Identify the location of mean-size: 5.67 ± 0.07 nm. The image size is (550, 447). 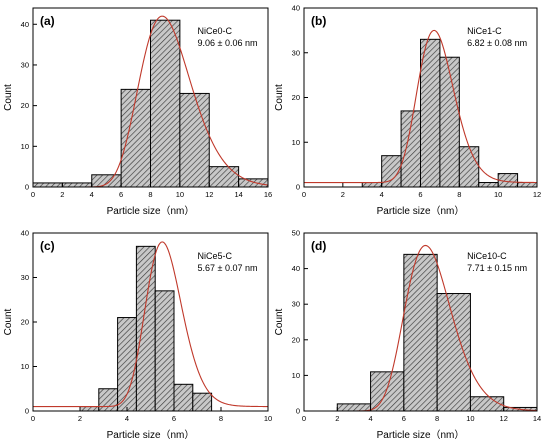
(228, 268).